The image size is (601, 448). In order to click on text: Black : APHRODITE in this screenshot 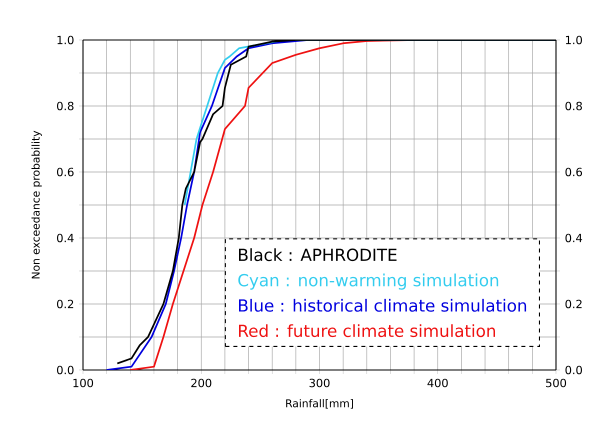, I will do `click(318, 255)`.